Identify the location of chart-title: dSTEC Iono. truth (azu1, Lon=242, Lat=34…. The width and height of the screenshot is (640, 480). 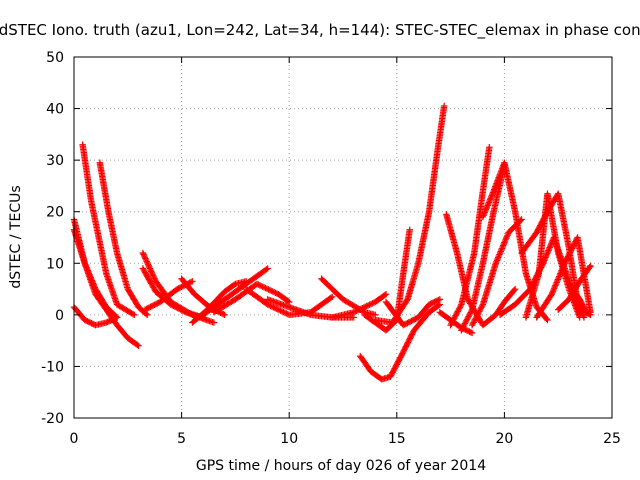
(320, 30).